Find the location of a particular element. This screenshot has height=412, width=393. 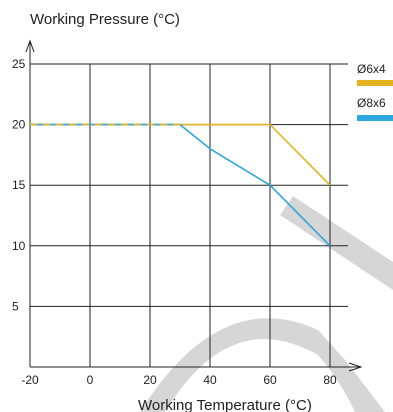

x-tick-label-1: 0 is located at coordinates (90, 380).